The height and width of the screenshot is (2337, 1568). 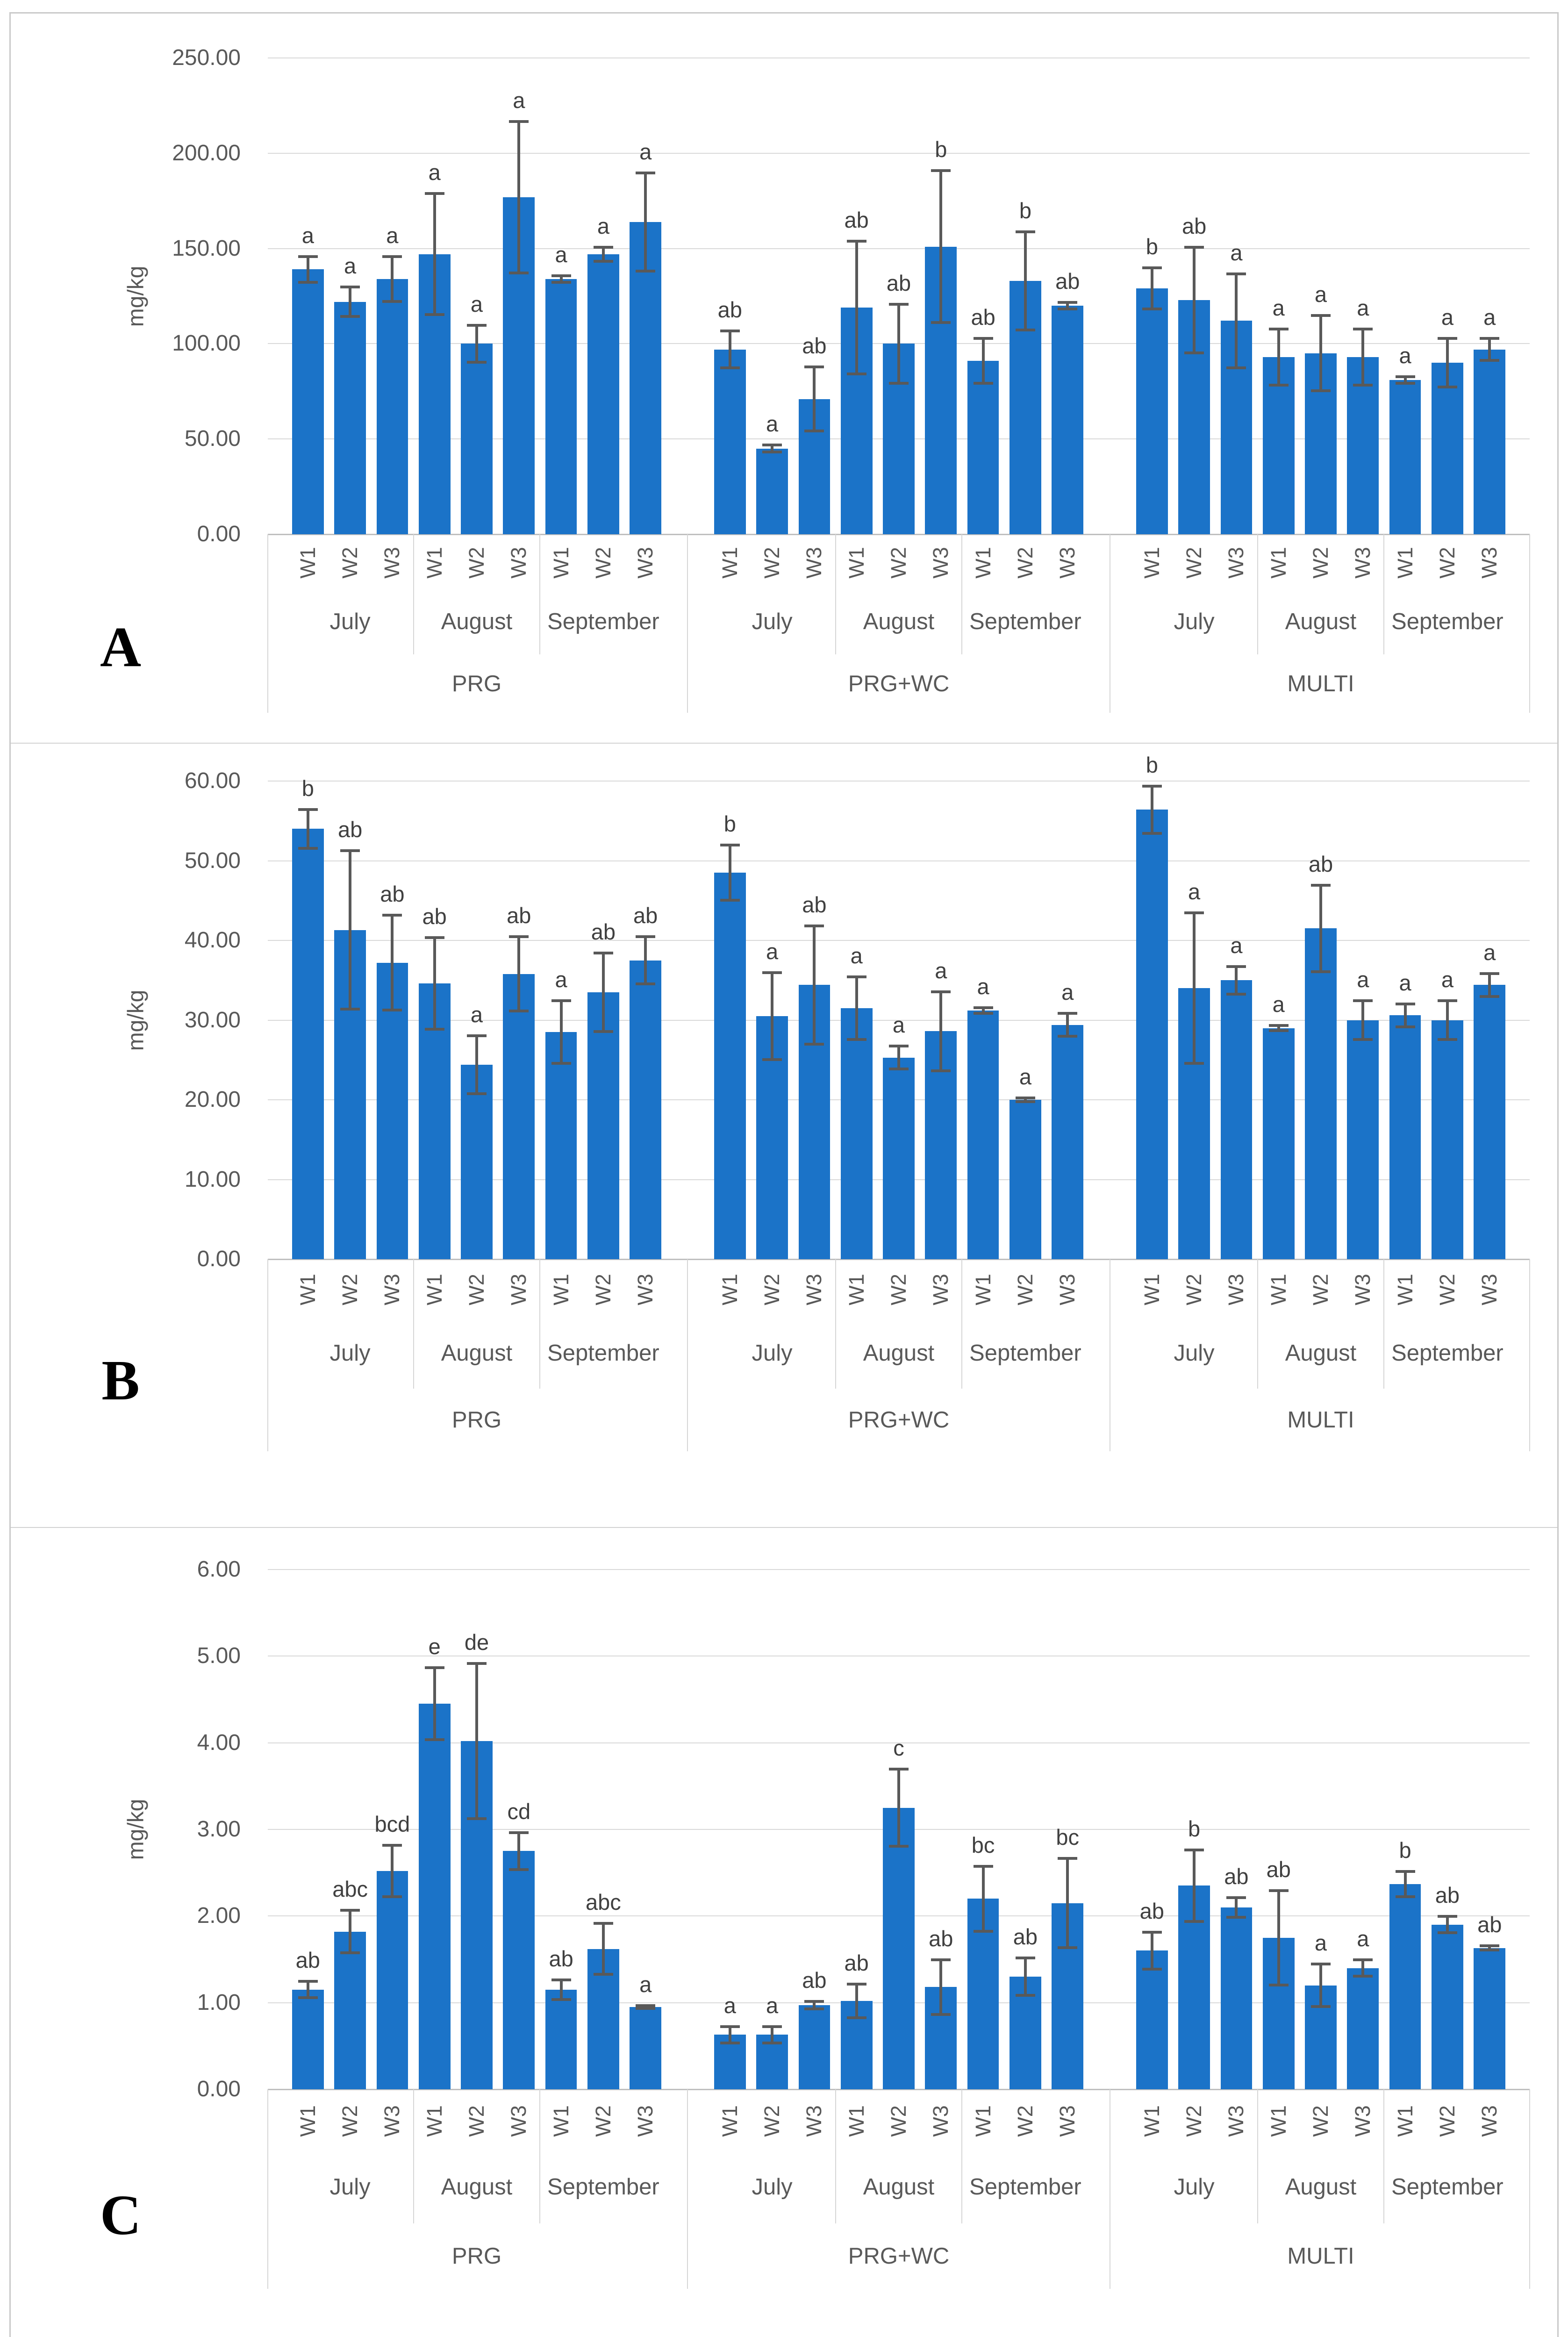 What do you see at coordinates (435, 1647) in the screenshot?
I see `significance-letter: e` at bounding box center [435, 1647].